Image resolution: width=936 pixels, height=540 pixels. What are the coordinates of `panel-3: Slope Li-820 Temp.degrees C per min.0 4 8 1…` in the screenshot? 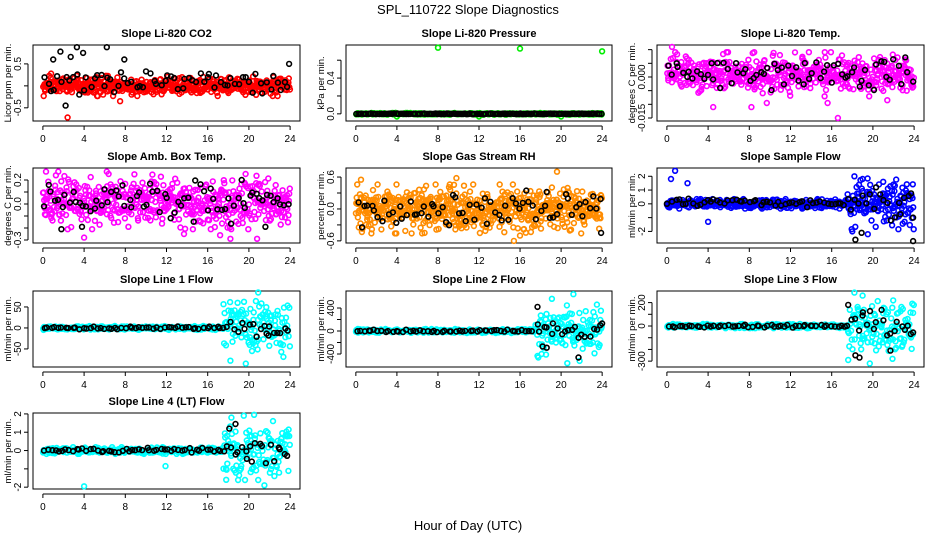 It's located at (776, 86).